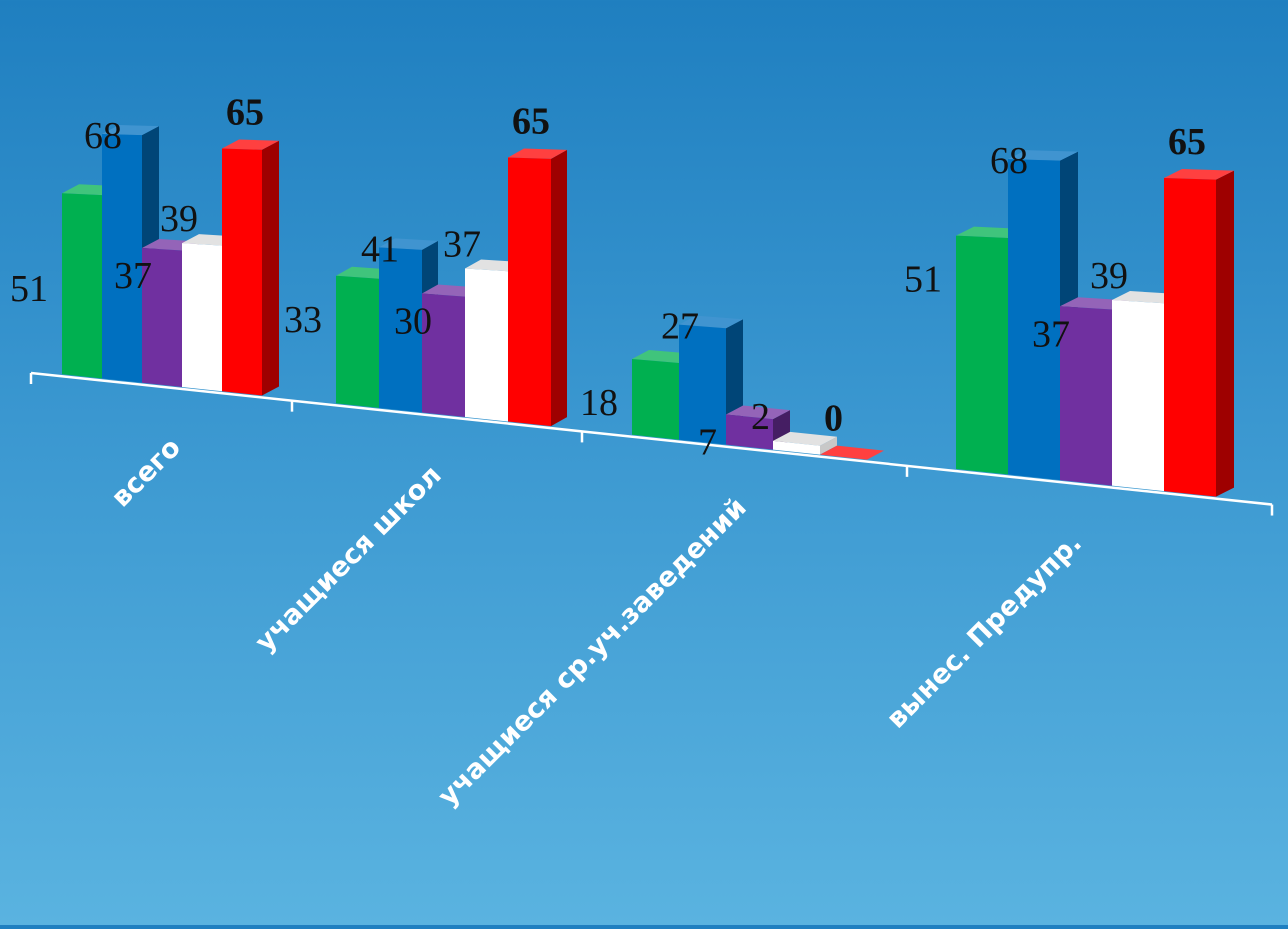 This screenshot has height=929, width=1288. I want to click on x-axis-line, so click(651, 438).